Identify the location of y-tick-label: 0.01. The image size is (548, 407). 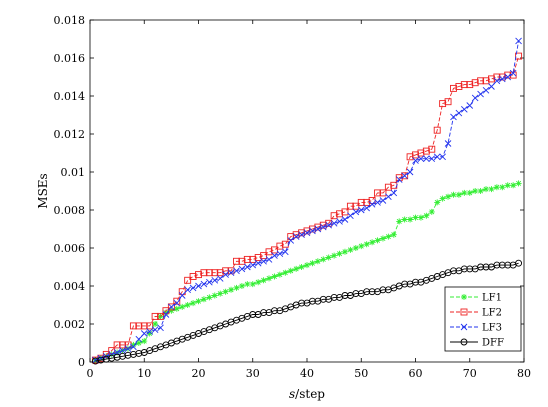
(73, 172).